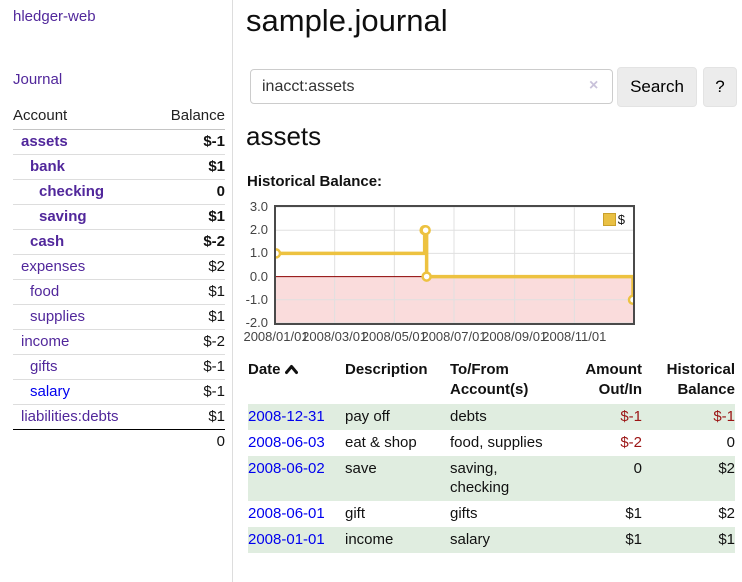 This screenshot has height=582, width=742. I want to click on x-axis-tick-label: 2008/11/01, so click(574, 336).